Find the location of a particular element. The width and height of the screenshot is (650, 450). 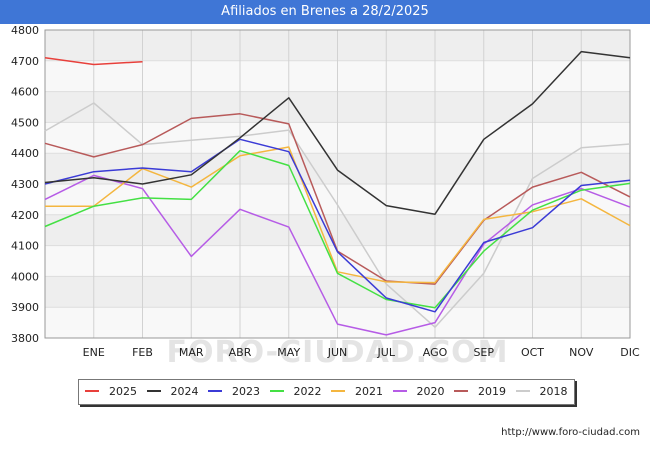

y-tick-label: 4300 is located at coordinates (25, 184).